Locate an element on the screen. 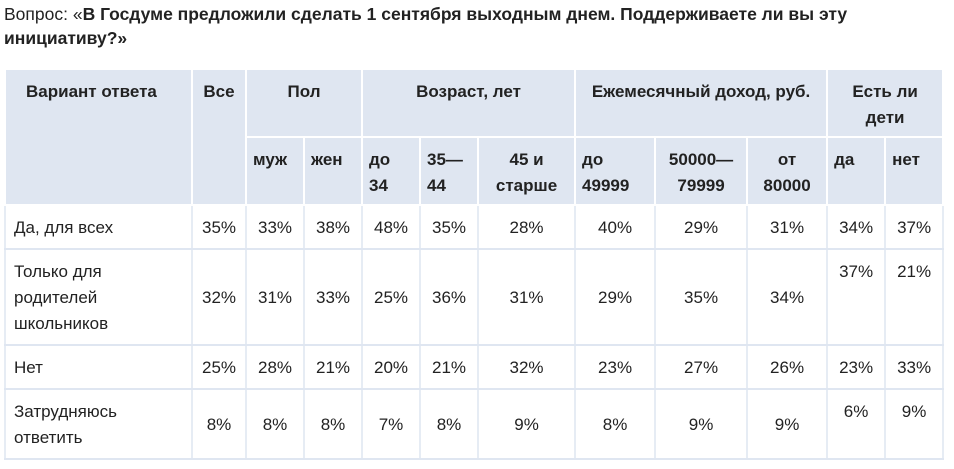 The height and width of the screenshot is (469, 954). header-all: Все is located at coordinates (219, 137).